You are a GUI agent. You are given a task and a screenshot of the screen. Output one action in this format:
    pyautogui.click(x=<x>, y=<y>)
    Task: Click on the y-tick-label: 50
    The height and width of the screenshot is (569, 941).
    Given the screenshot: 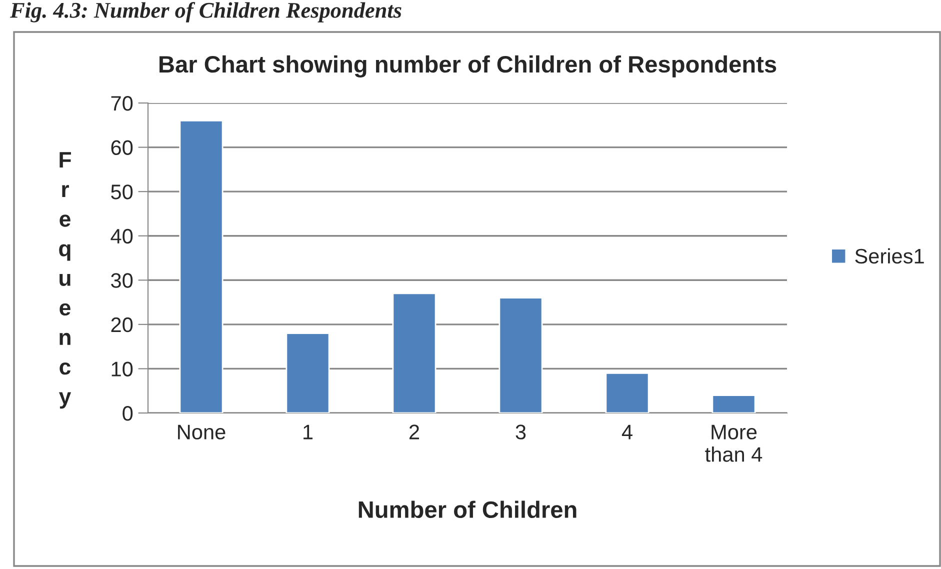 What is the action you would take?
    pyautogui.click(x=122, y=192)
    